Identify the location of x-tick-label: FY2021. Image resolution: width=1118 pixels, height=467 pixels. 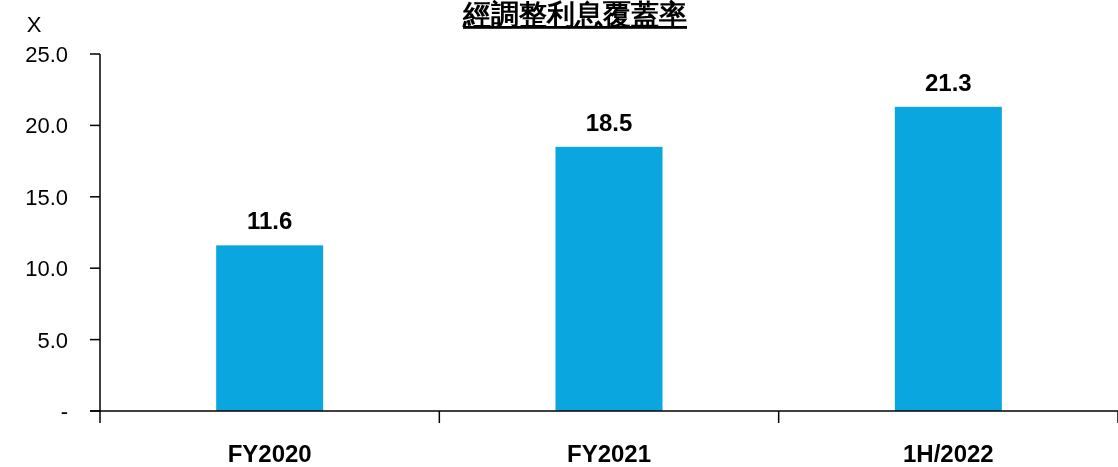
(609, 453).